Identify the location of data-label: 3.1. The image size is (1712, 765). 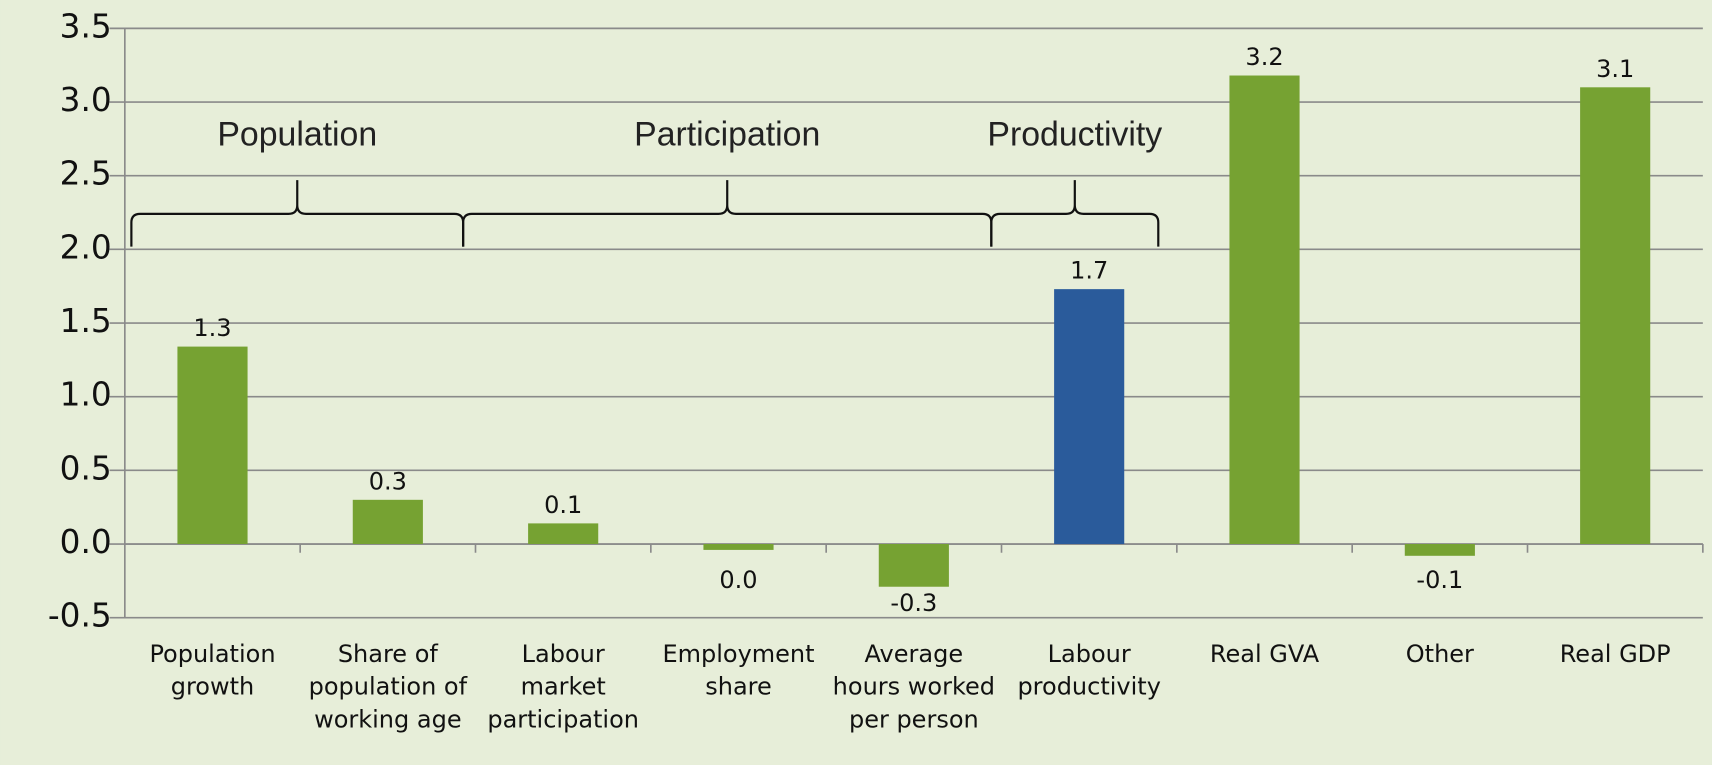
(1615, 69).